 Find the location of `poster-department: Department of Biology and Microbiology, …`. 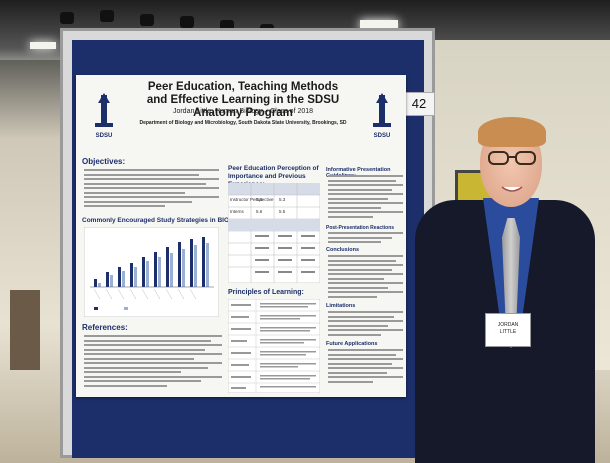

poster-department: Department of Biology and Microbiology, … is located at coordinates (243, 123).